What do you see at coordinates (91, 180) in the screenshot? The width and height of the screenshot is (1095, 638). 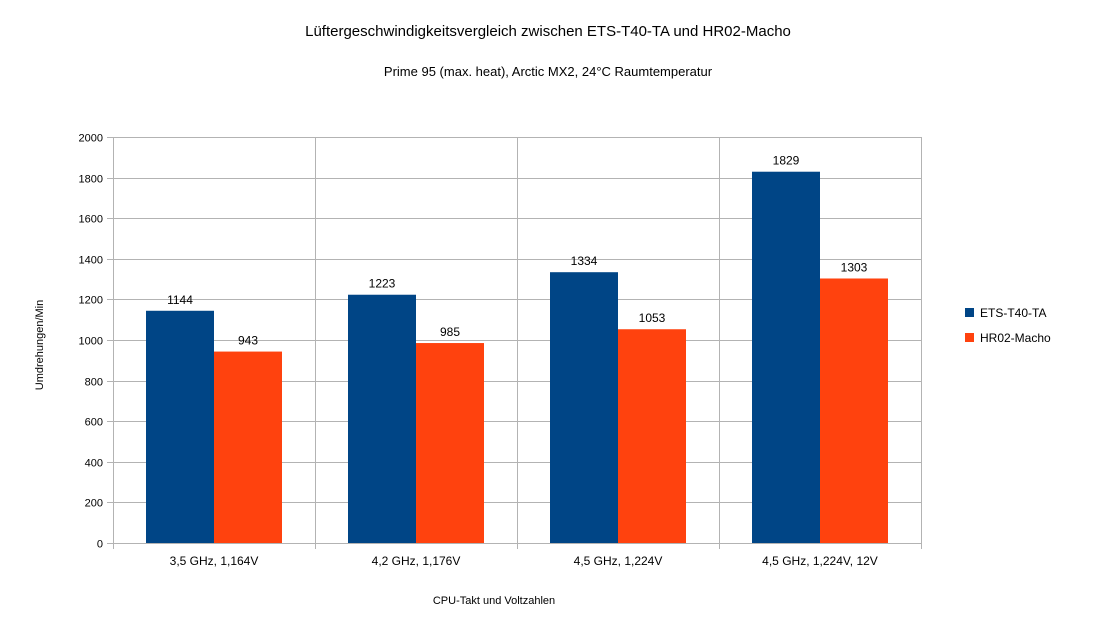 I see `y-tick-label: 1800` at bounding box center [91, 180].